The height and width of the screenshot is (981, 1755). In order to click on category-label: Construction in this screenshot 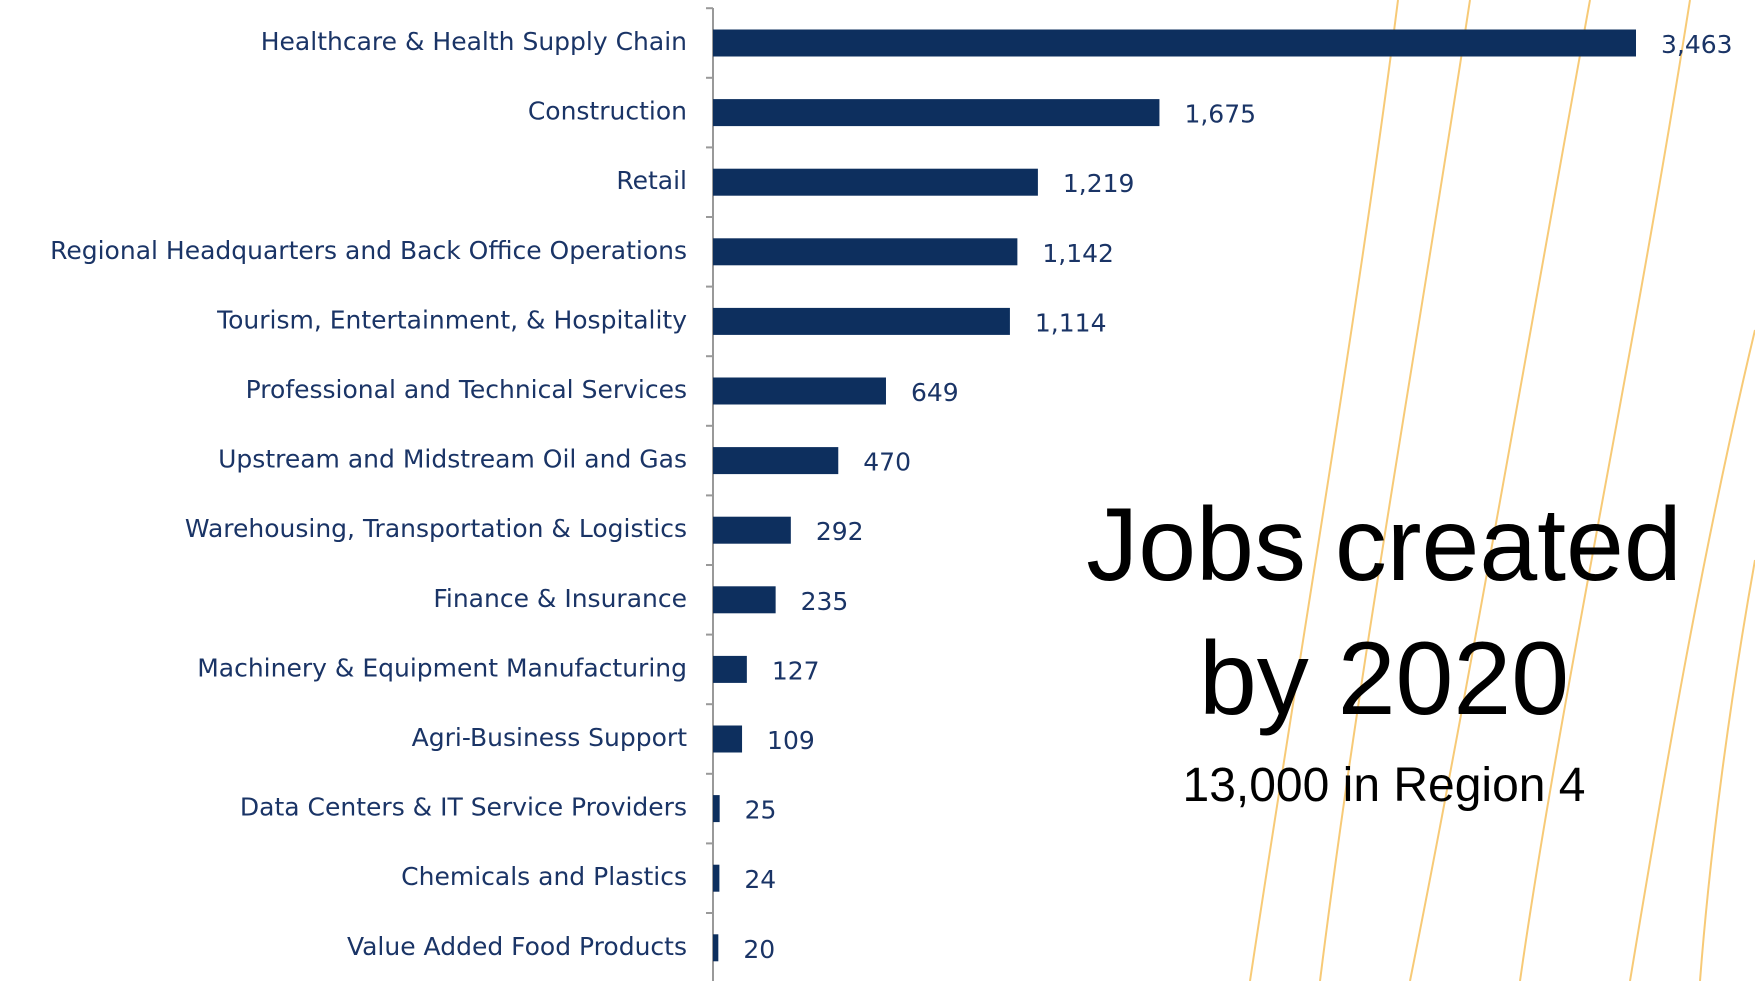, I will do `click(607, 111)`.